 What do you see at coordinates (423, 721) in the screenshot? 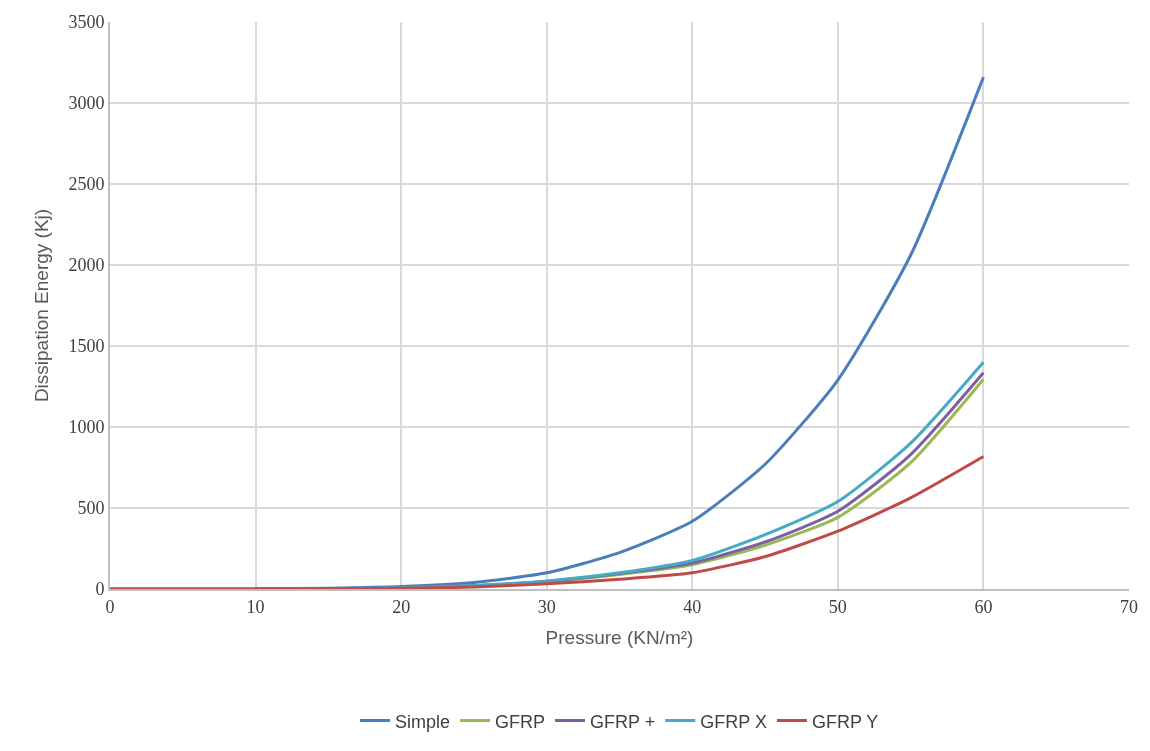
I see `legend-label: Simple` at bounding box center [423, 721].